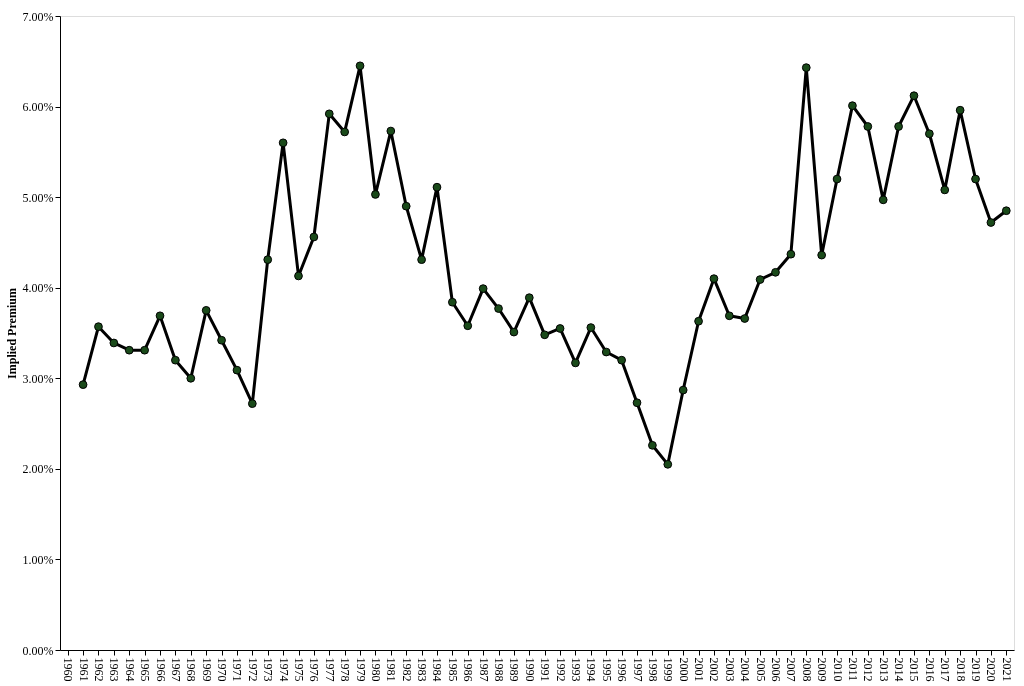 The height and width of the screenshot is (686, 1024). I want to click on x-tick-label: 1964, so click(129, 669).